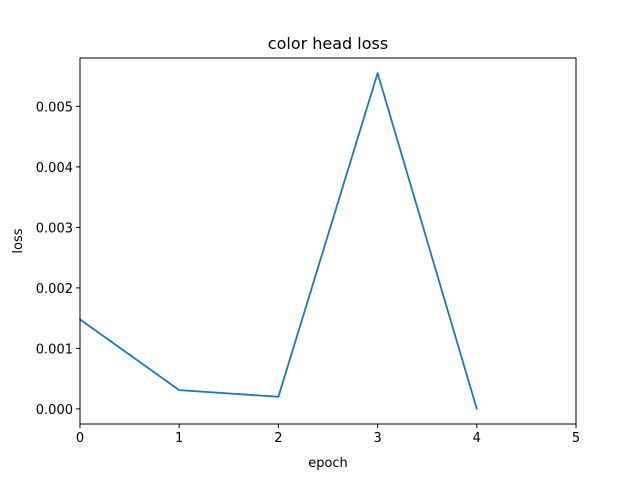 The height and width of the screenshot is (480, 640). I want to click on y-tick-label: 0.002, so click(54, 289).